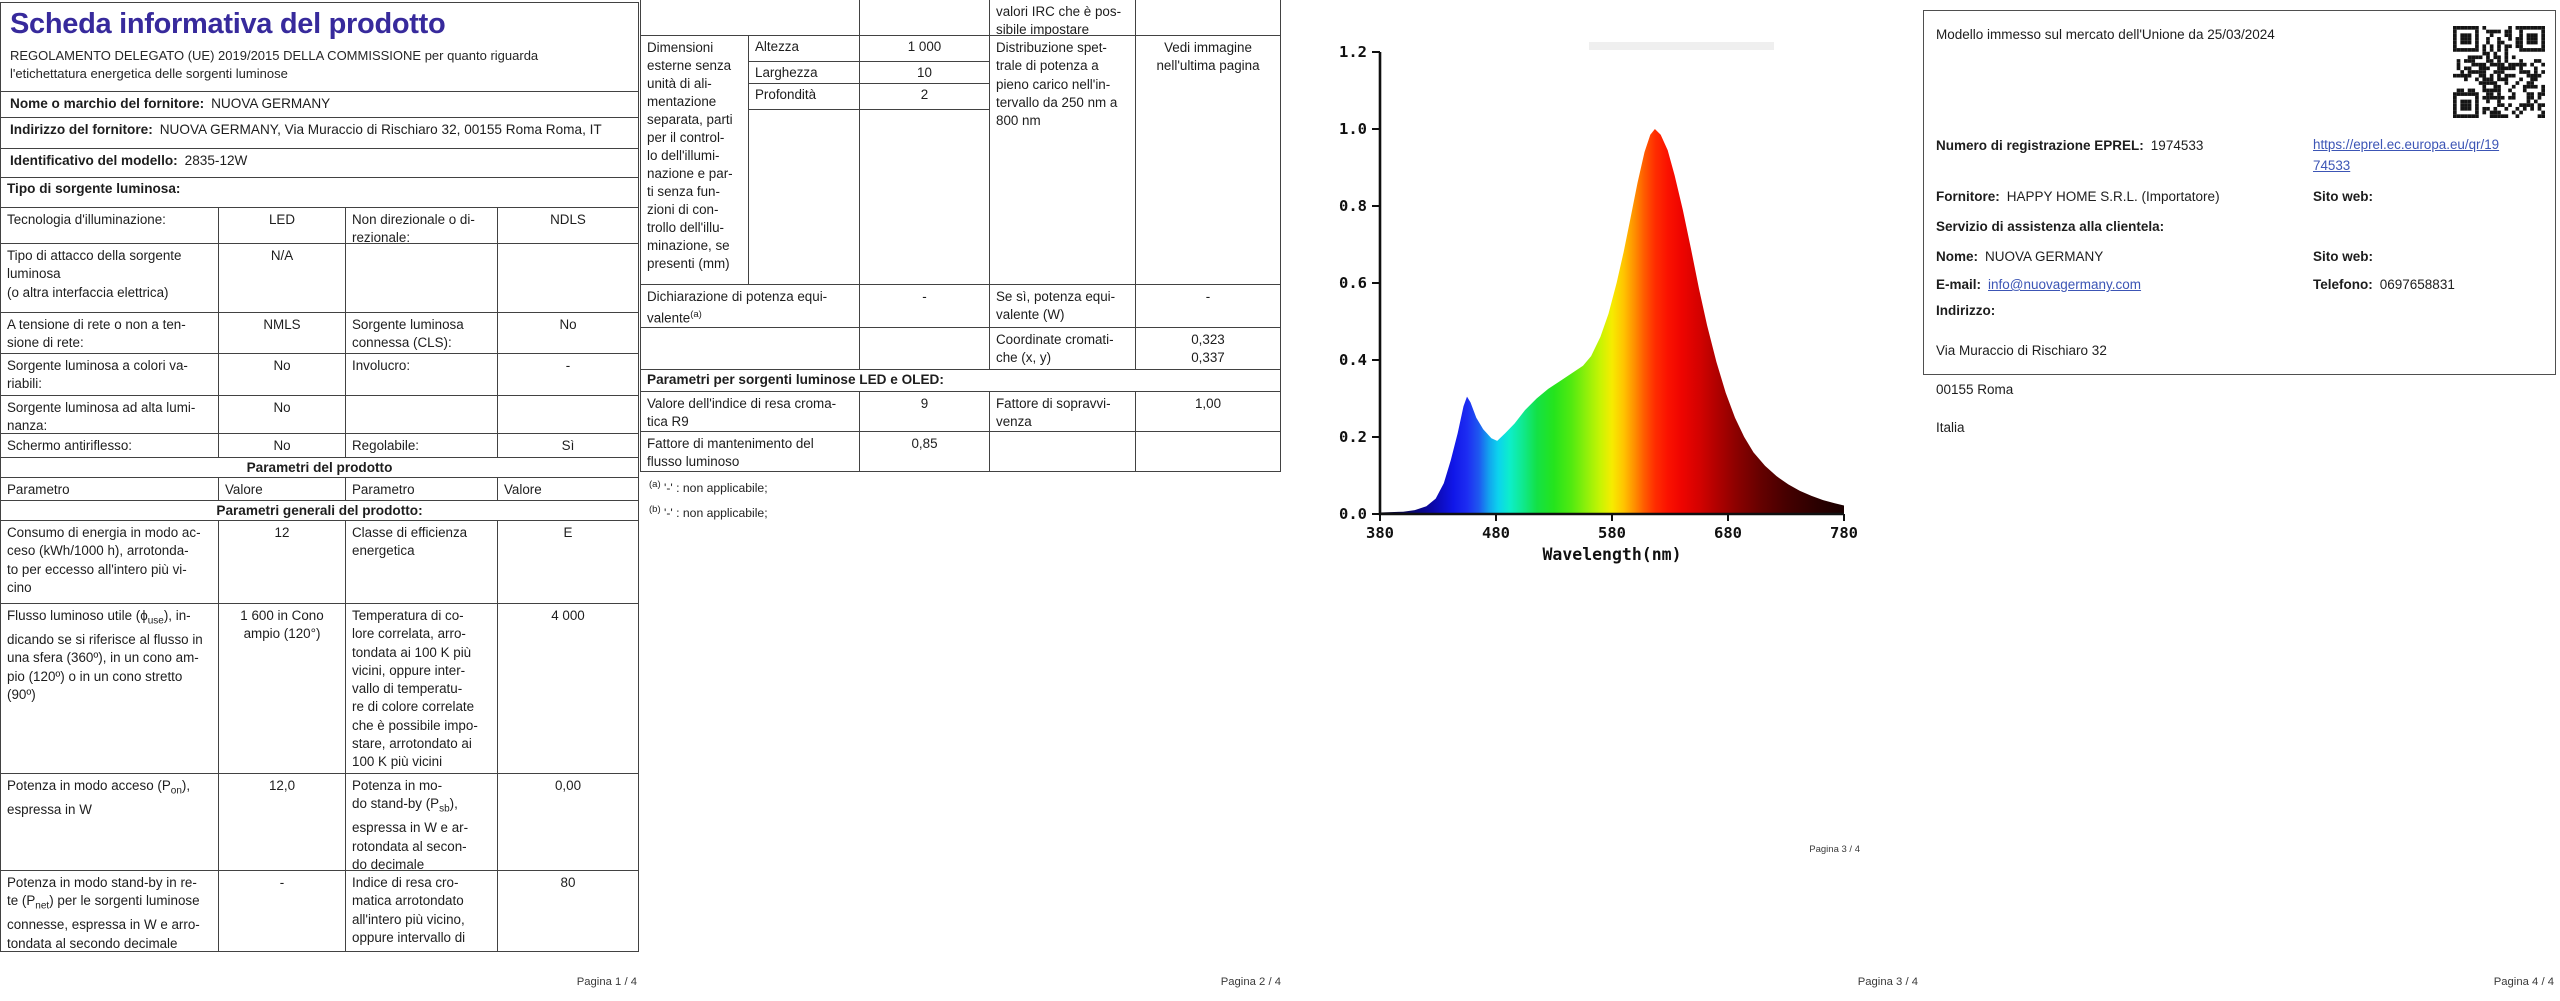 This screenshot has width=2560, height=1001. I want to click on page2-footer: Pagina 2 / 4, so click(1250, 982).